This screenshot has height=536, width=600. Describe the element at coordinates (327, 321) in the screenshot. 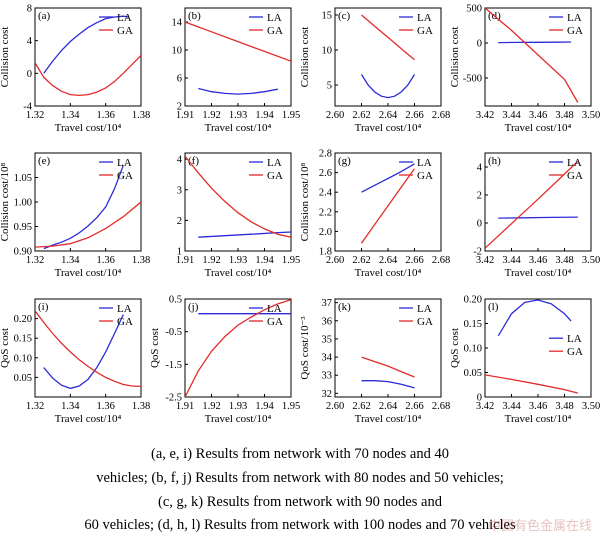

I see `y-tick-label: 36` at that location.